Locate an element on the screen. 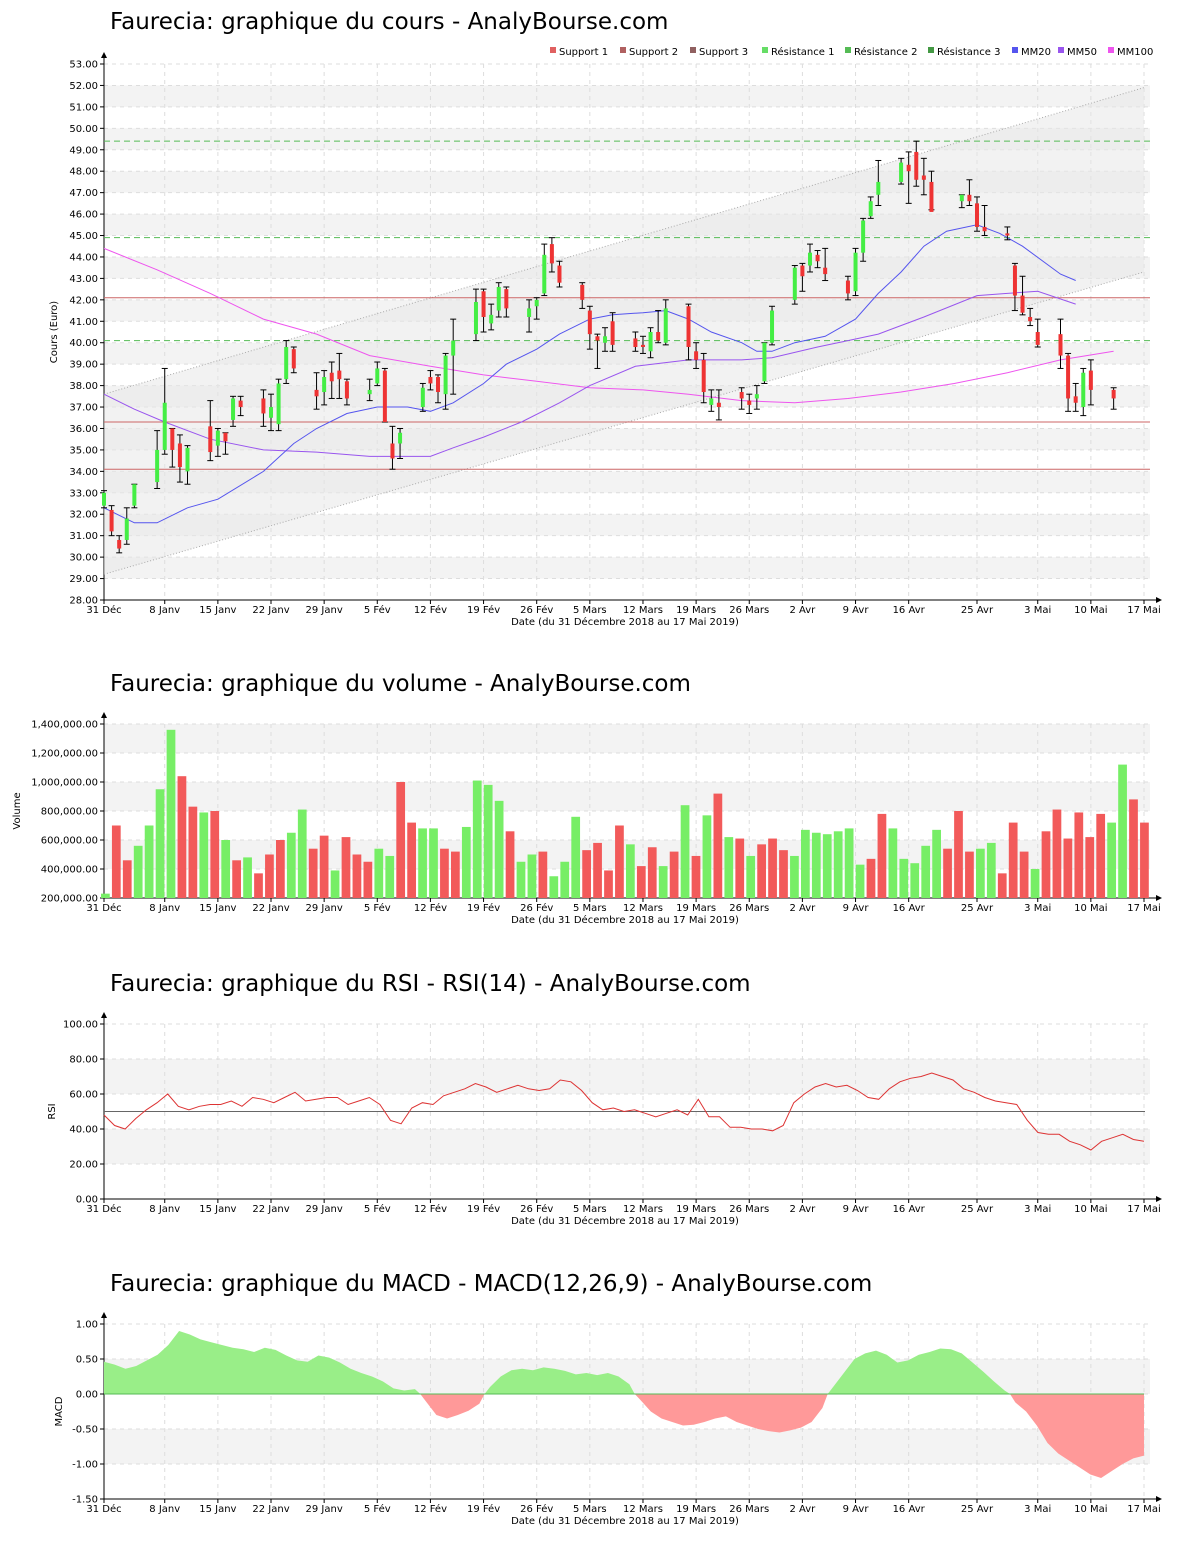 This screenshot has width=1200, height=1550. y-tick-label: 34.00 is located at coordinates (83, 472).